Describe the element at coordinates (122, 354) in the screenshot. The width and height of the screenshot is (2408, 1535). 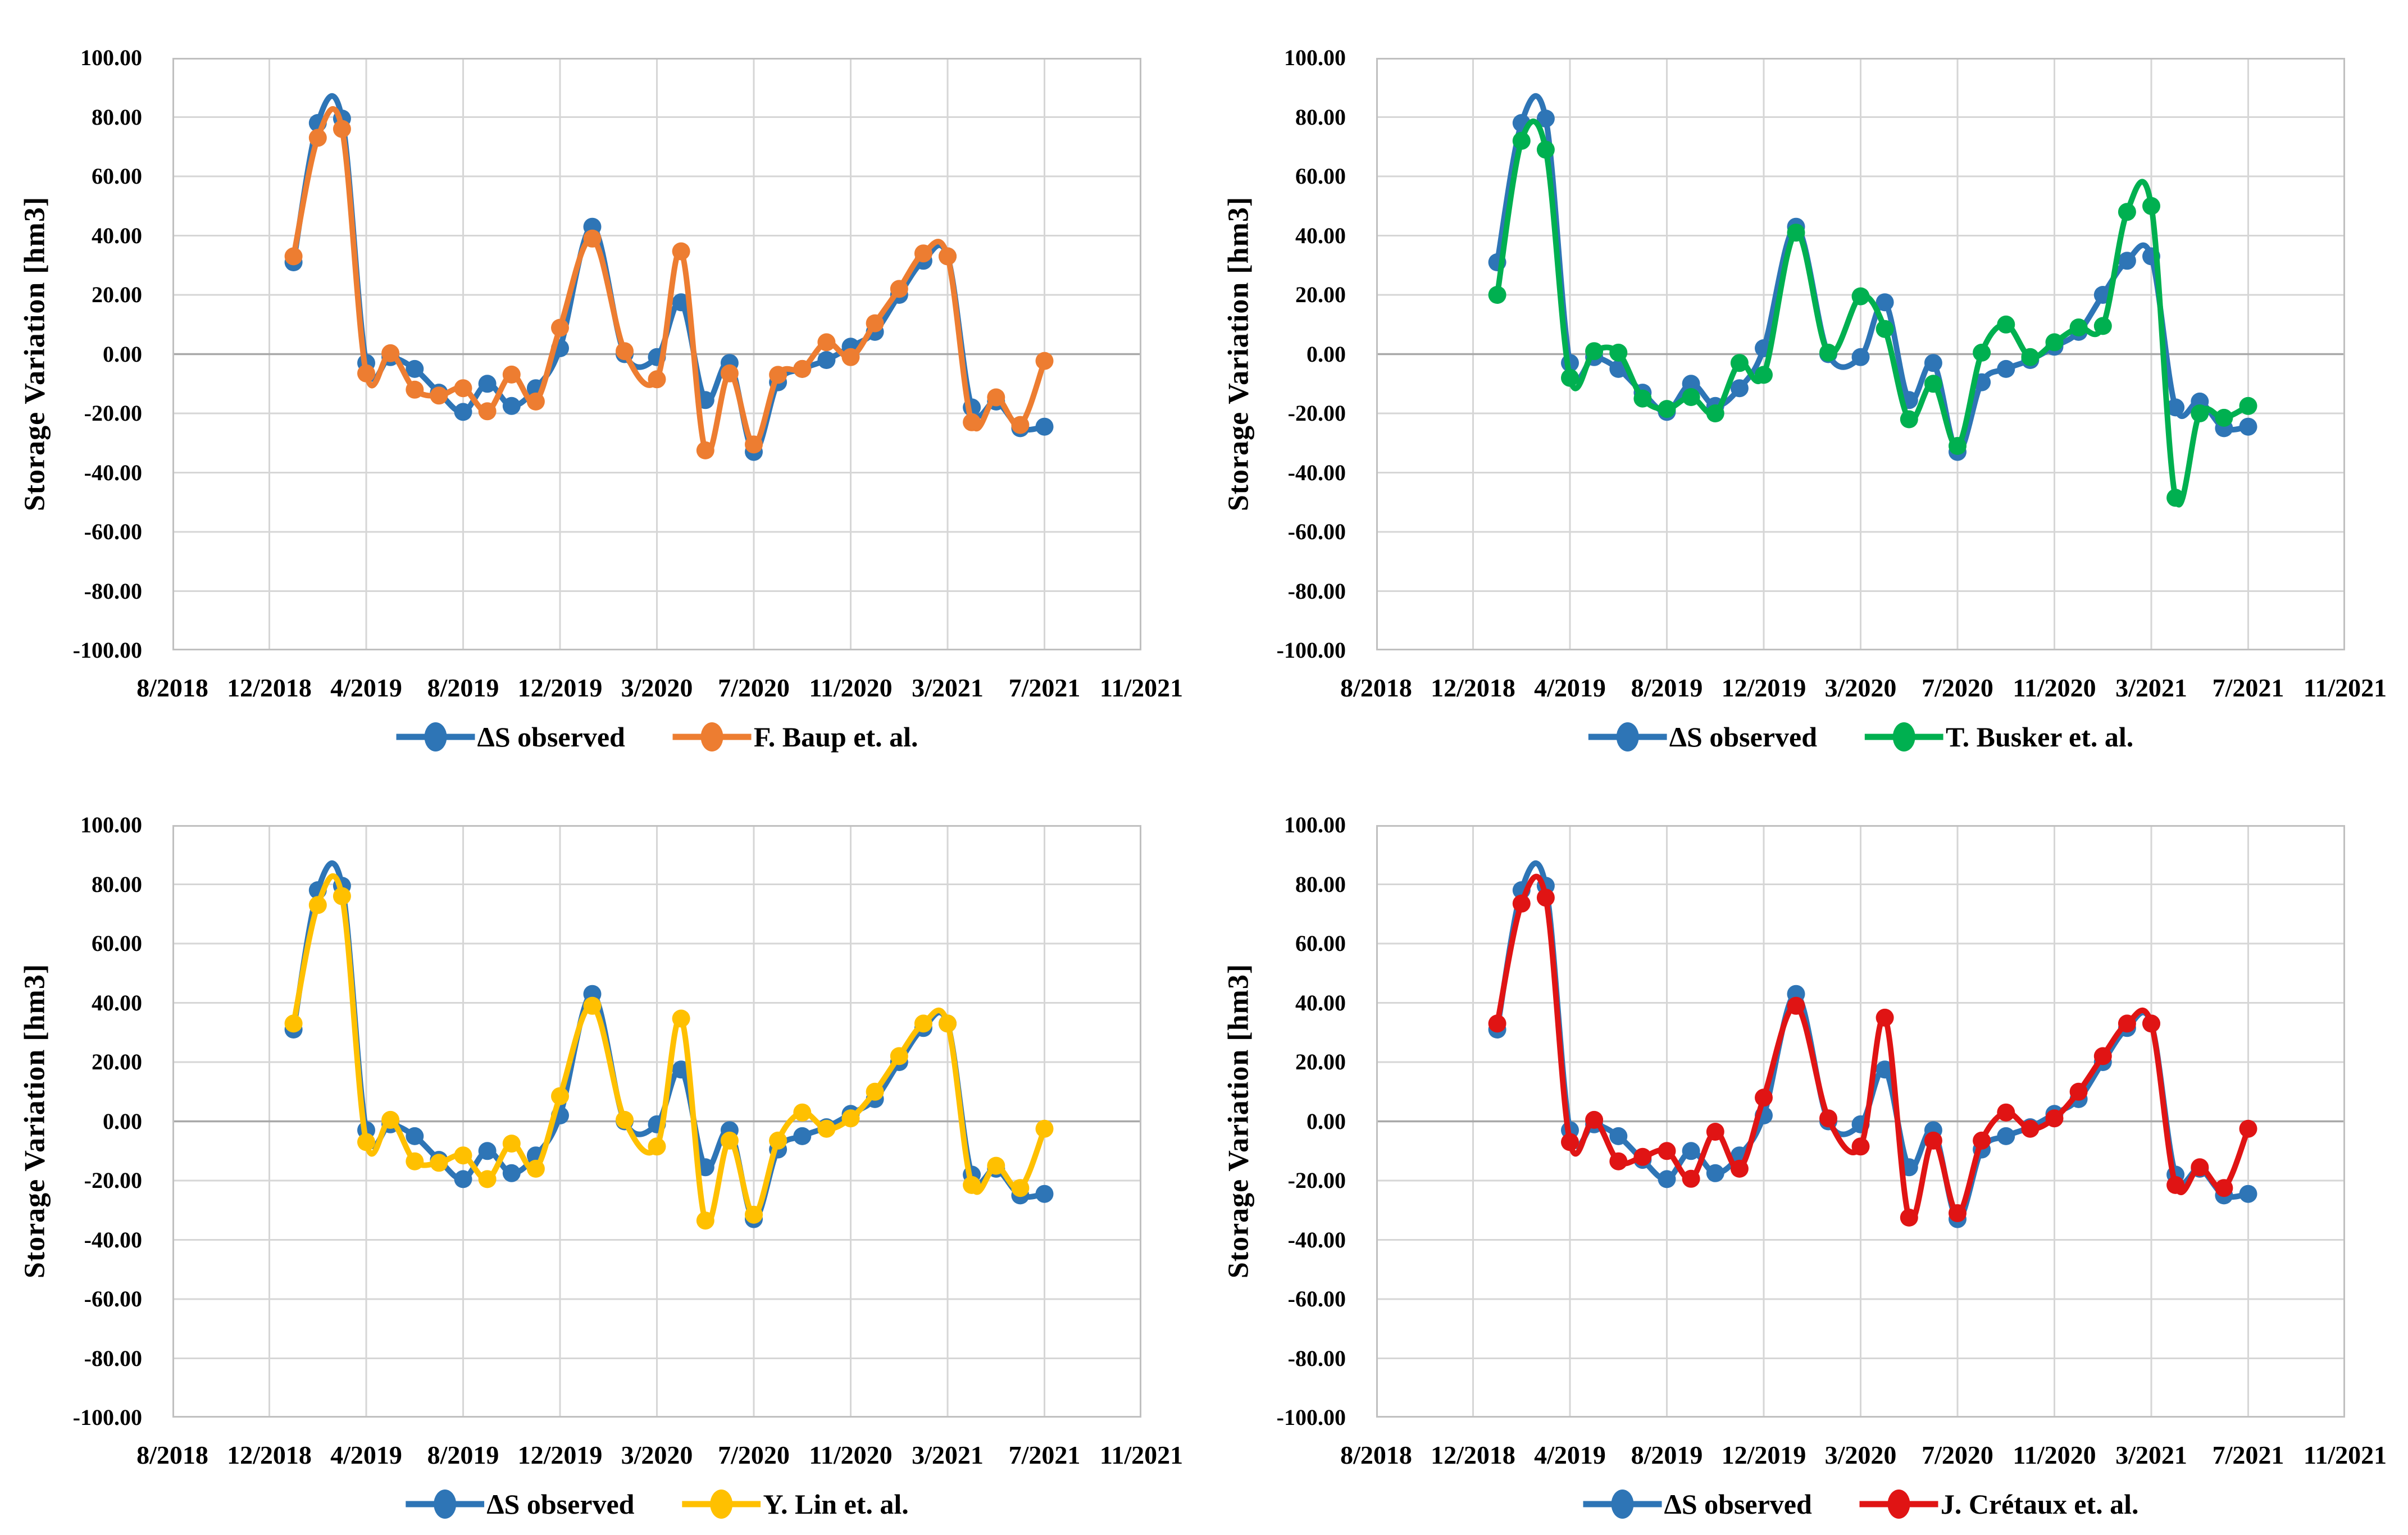
I see `y-tick-label: 0.00` at that location.